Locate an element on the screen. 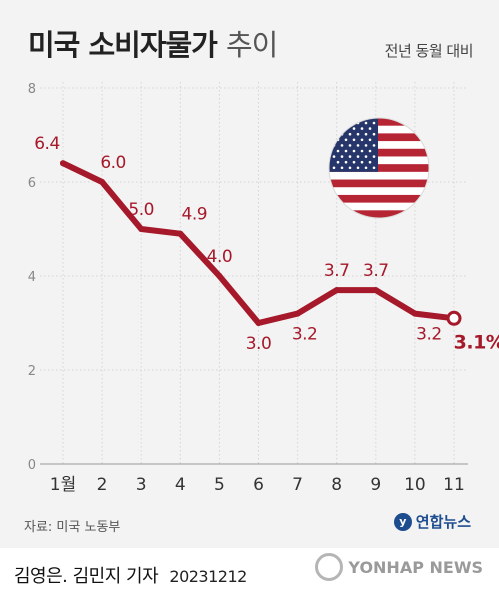 The height and width of the screenshot is (595, 499). data-label: 6.0 is located at coordinates (113, 163).